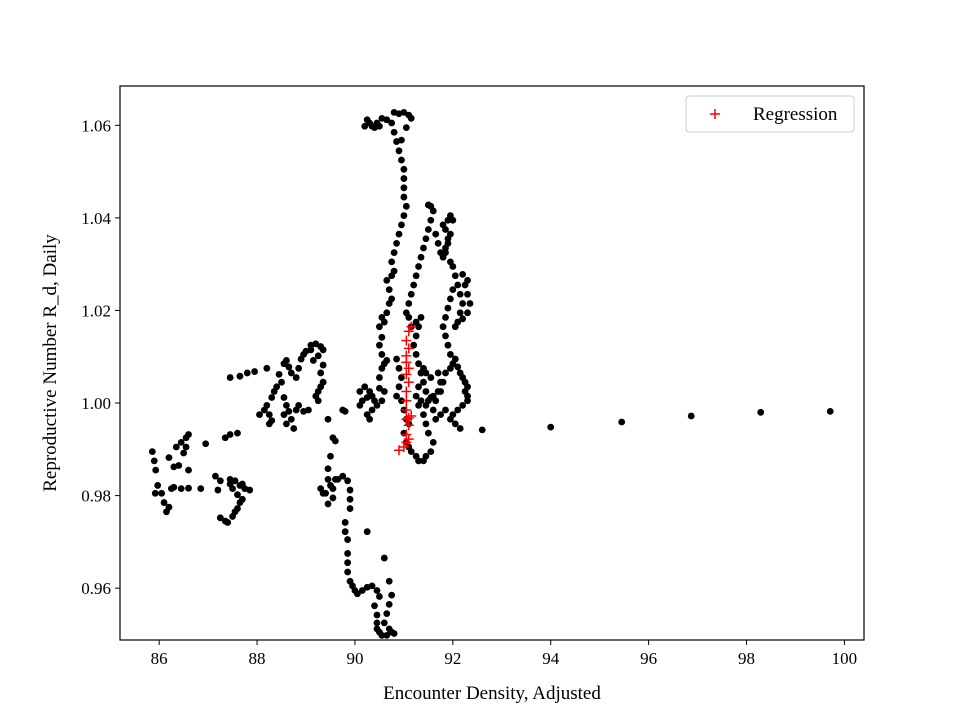 The width and height of the screenshot is (960, 725). I want to click on x-tick-label: 100, so click(845, 658).